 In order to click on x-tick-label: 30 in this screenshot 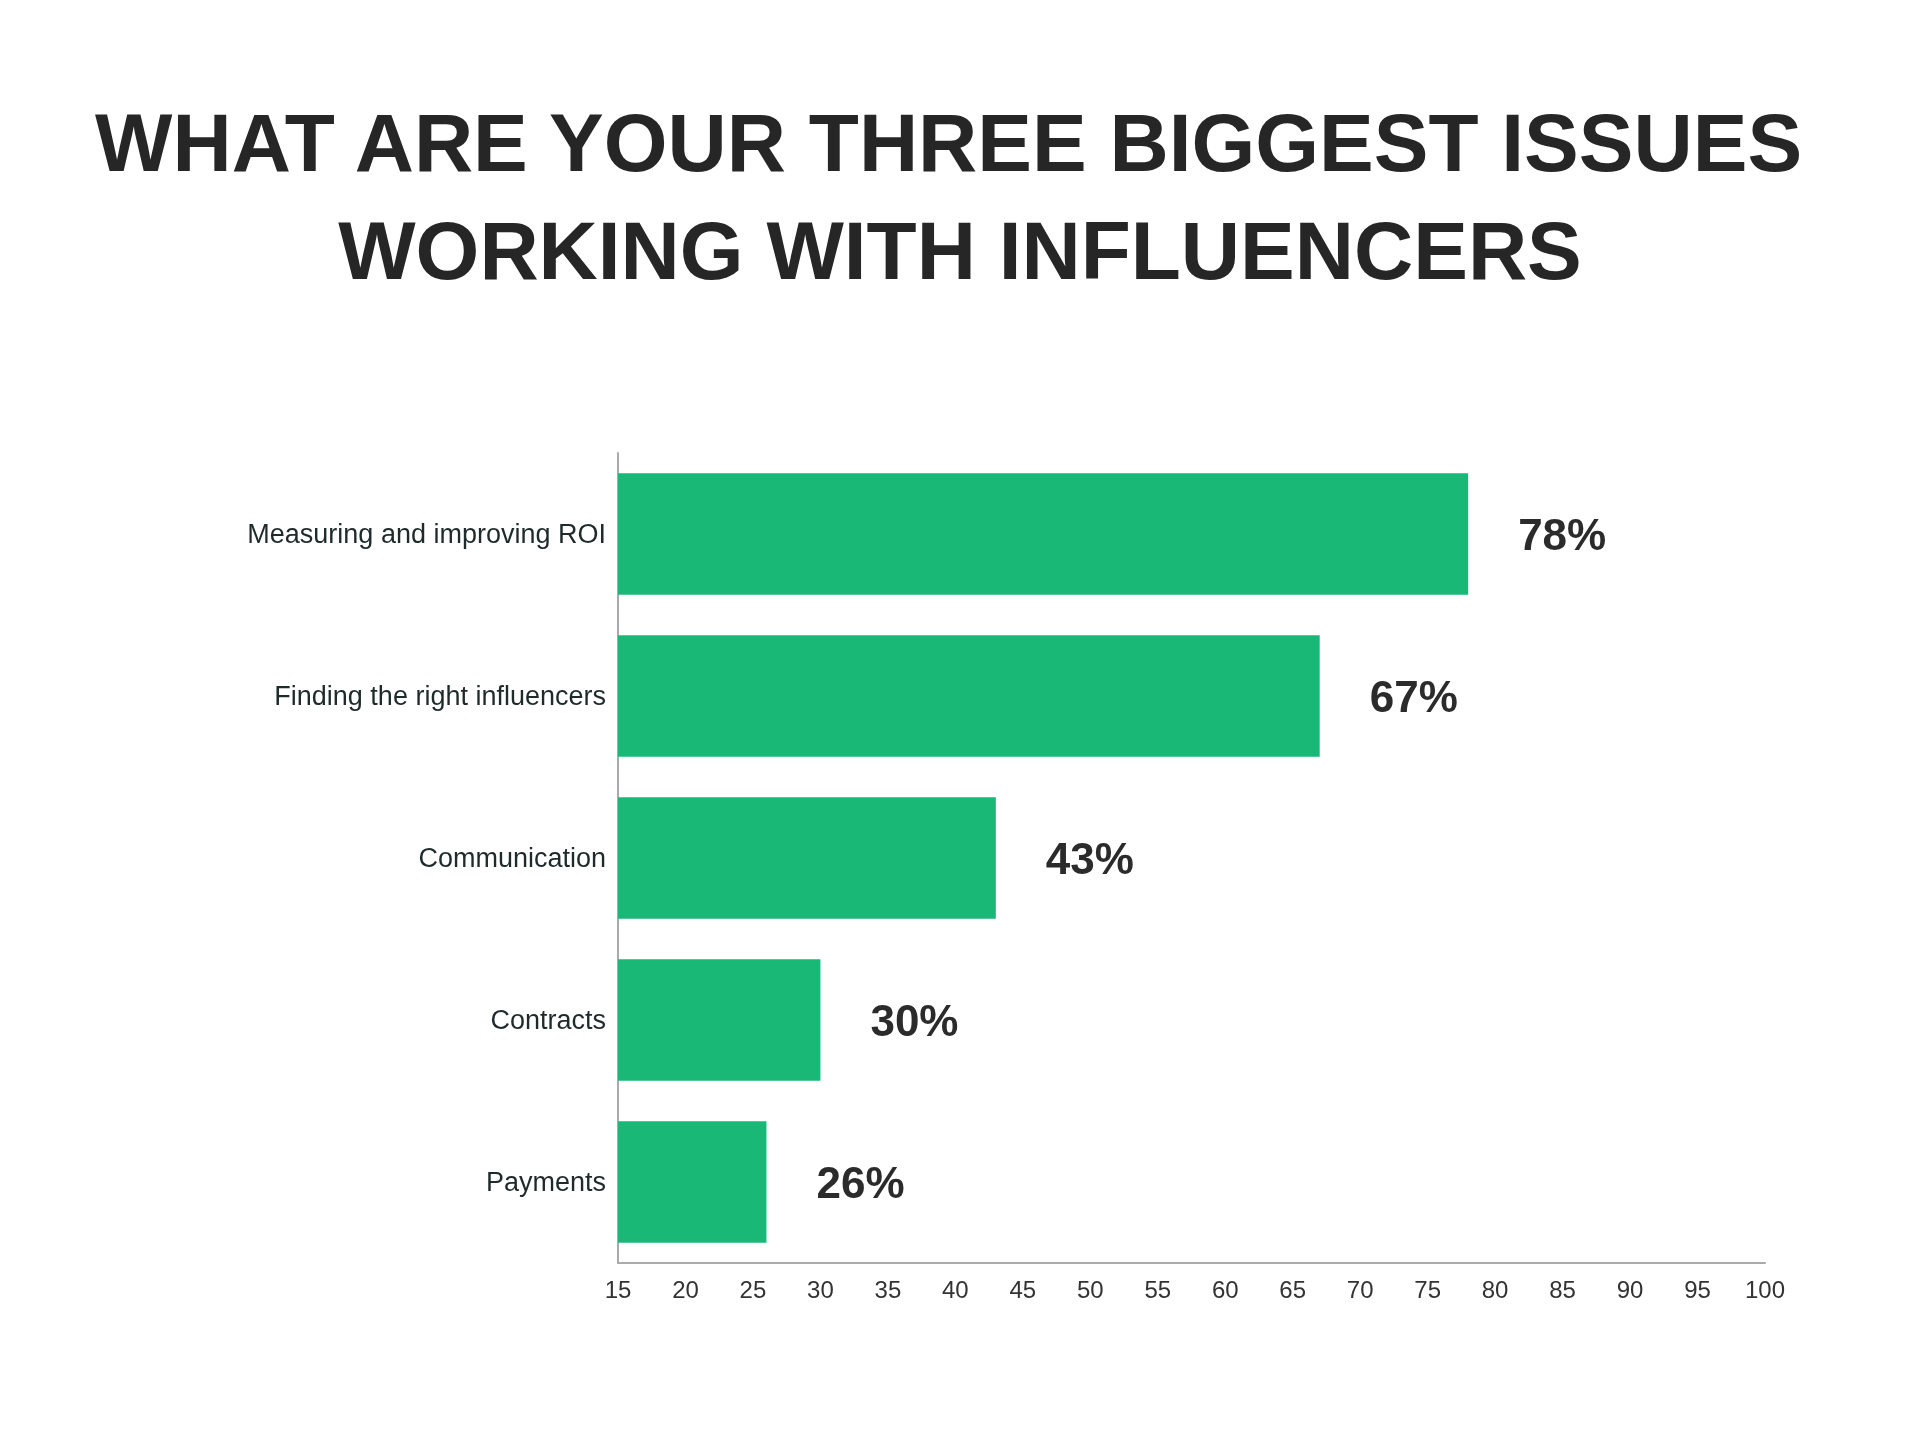, I will do `click(820, 1289)`.